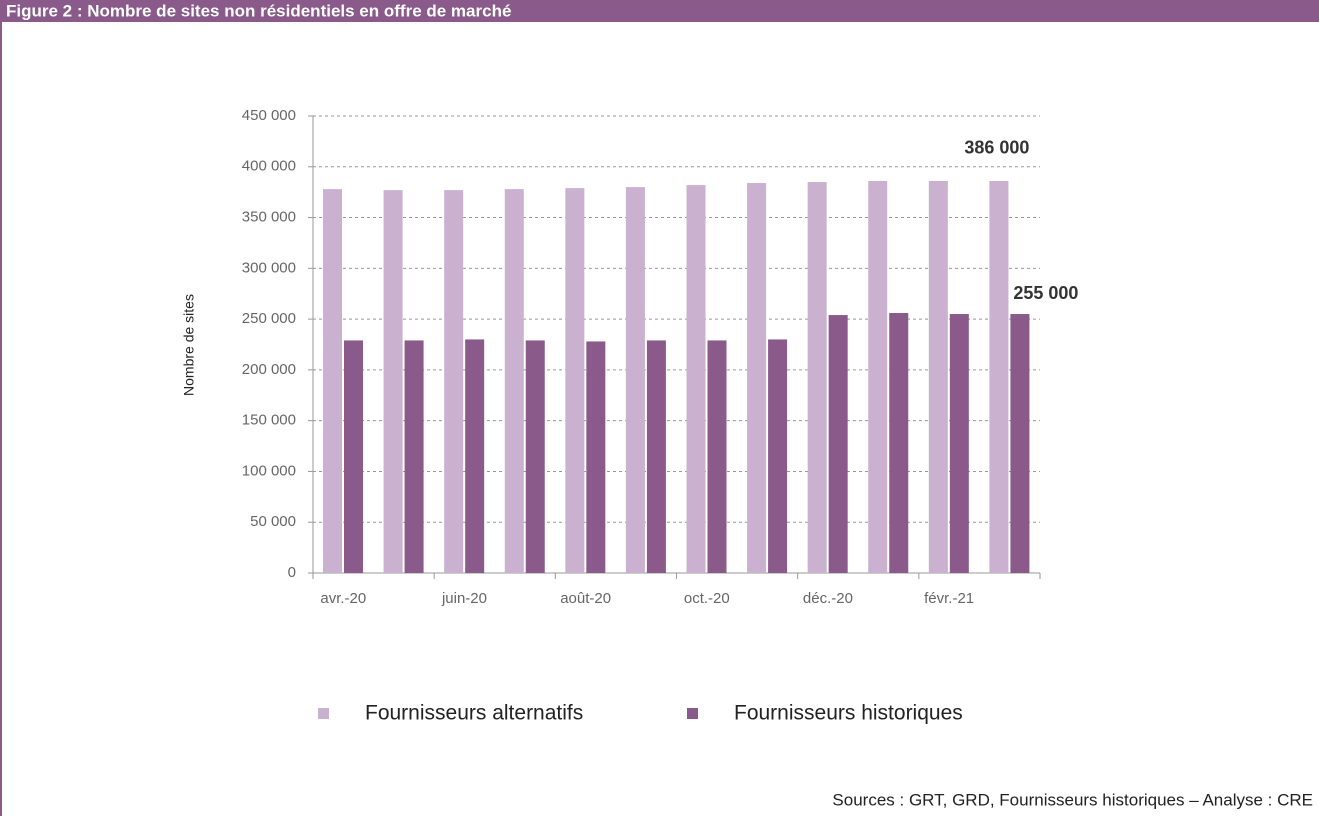  What do you see at coordinates (585, 598) in the screenshot?
I see `x-tick-label: août-20` at bounding box center [585, 598].